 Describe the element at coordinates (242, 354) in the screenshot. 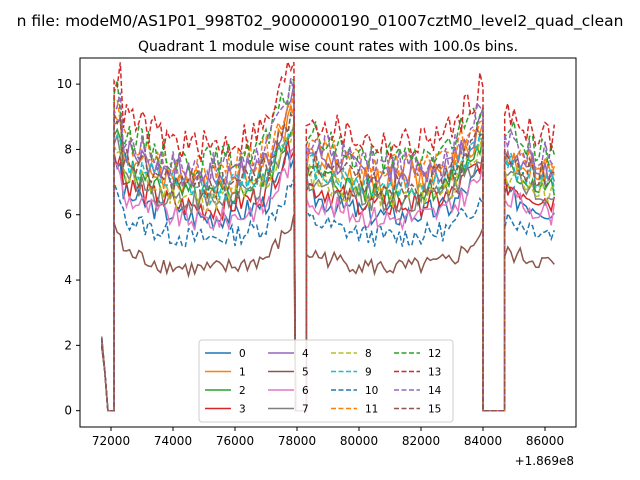

I see `legend-label-0: 0` at that location.